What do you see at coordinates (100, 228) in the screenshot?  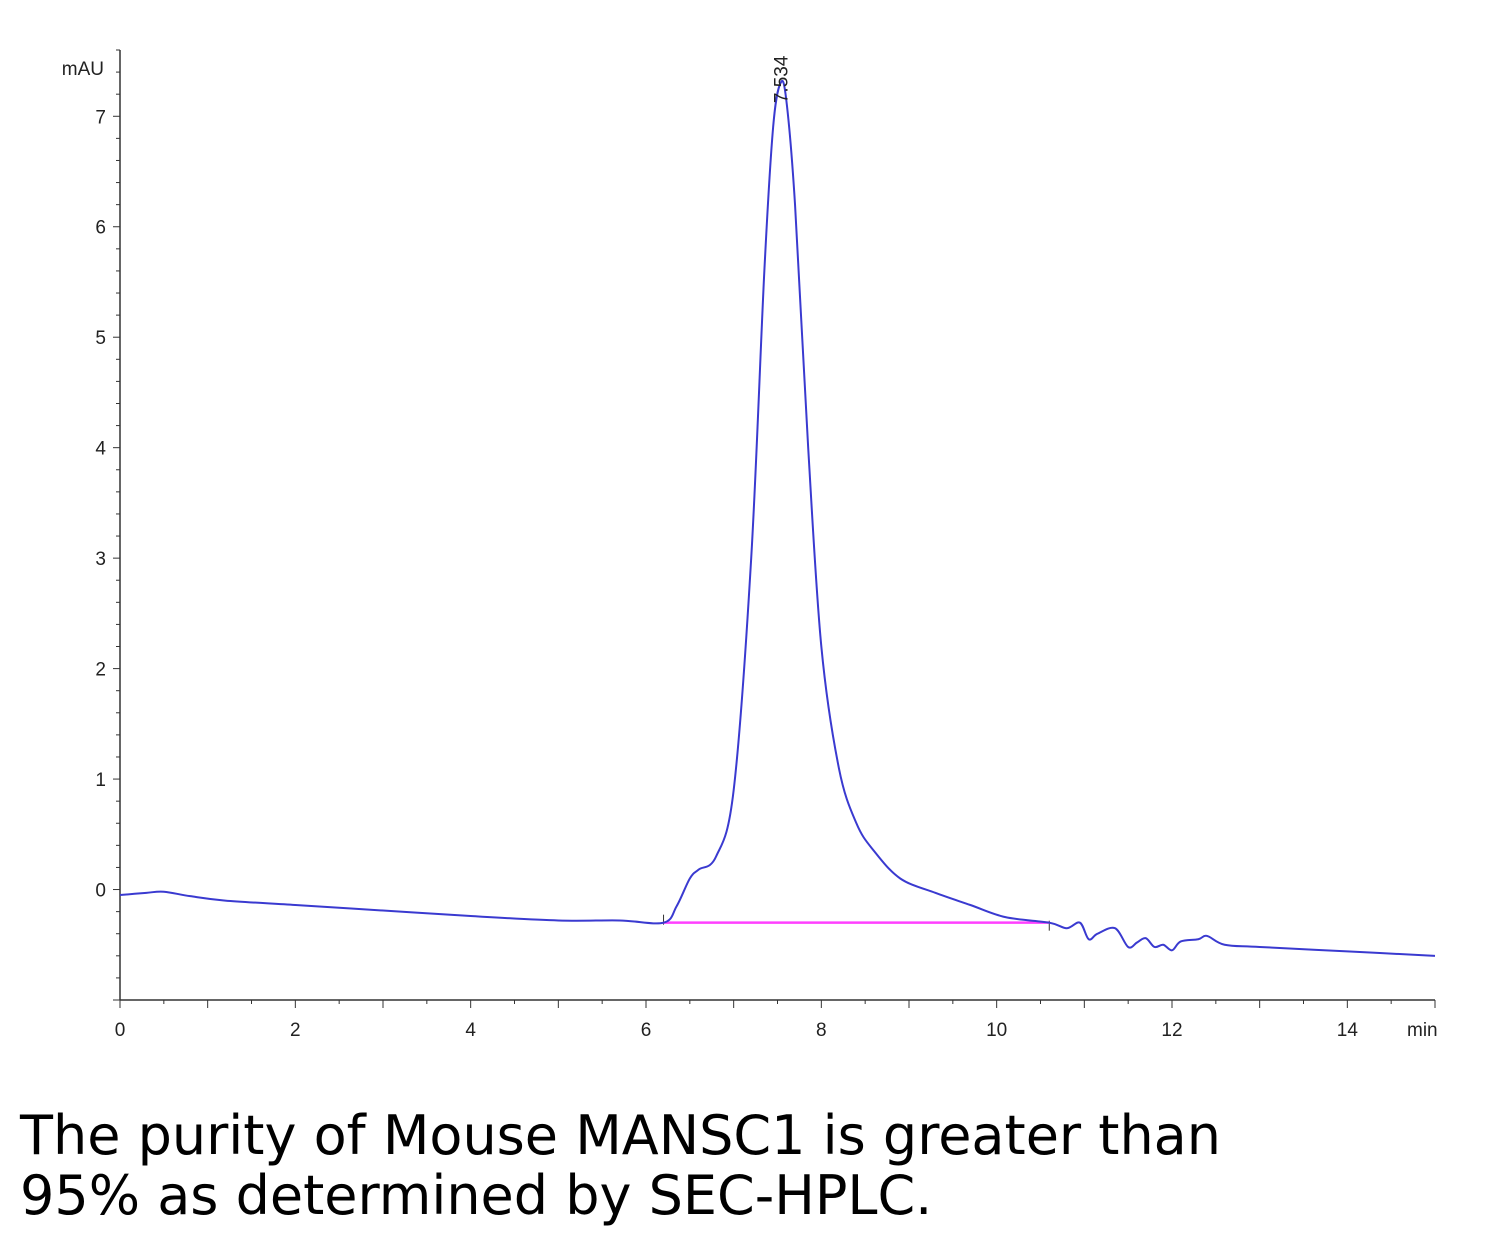 I see `y-tick-label: 6` at bounding box center [100, 228].